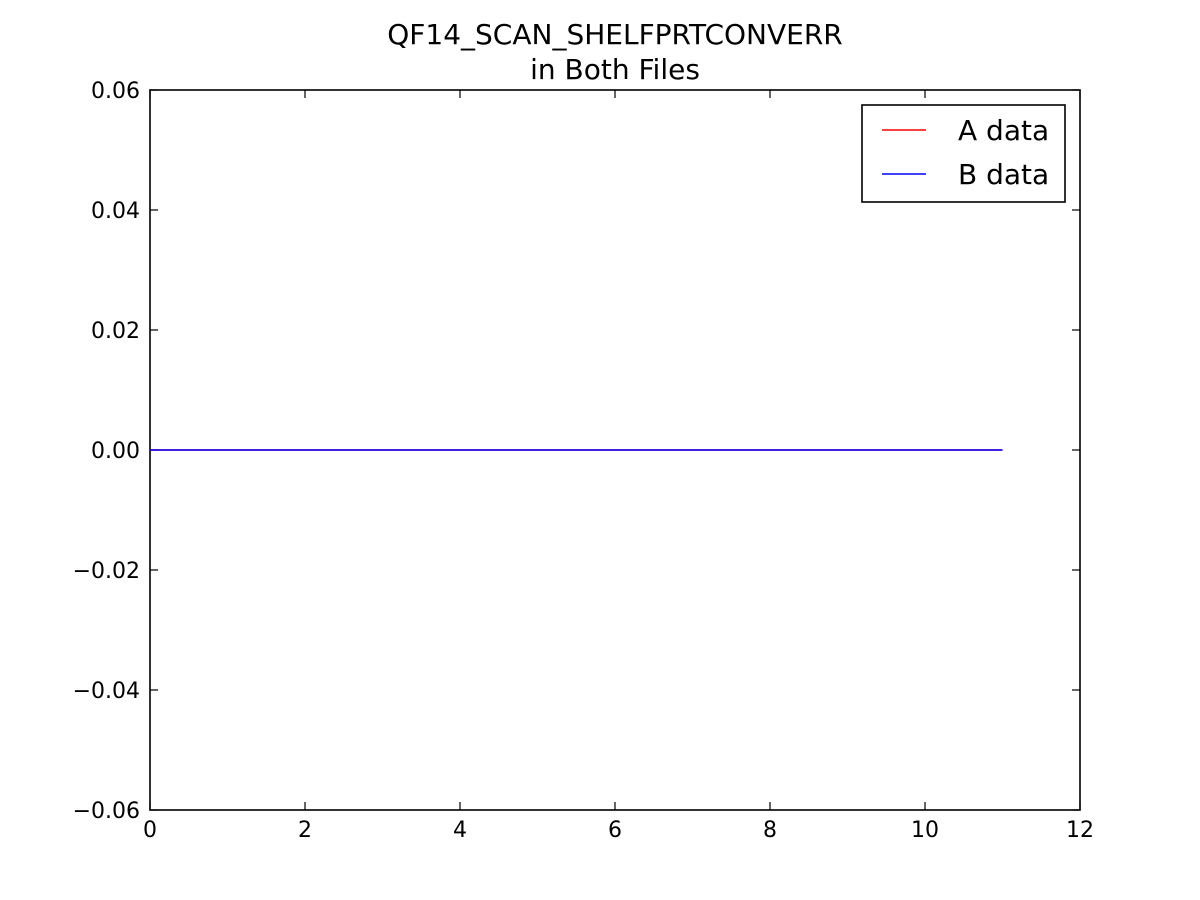  Describe the element at coordinates (614, 34) in the screenshot. I see `chart-title: QF14_SCAN_SHELFPRTCONVERR` at that location.